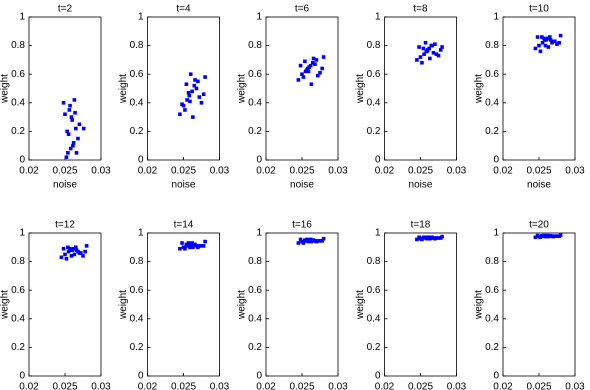 Image resolution: width=590 pixels, height=390 pixels. Describe the element at coordinates (302, 9) in the screenshot. I see `subplot-title: t=6` at that location.